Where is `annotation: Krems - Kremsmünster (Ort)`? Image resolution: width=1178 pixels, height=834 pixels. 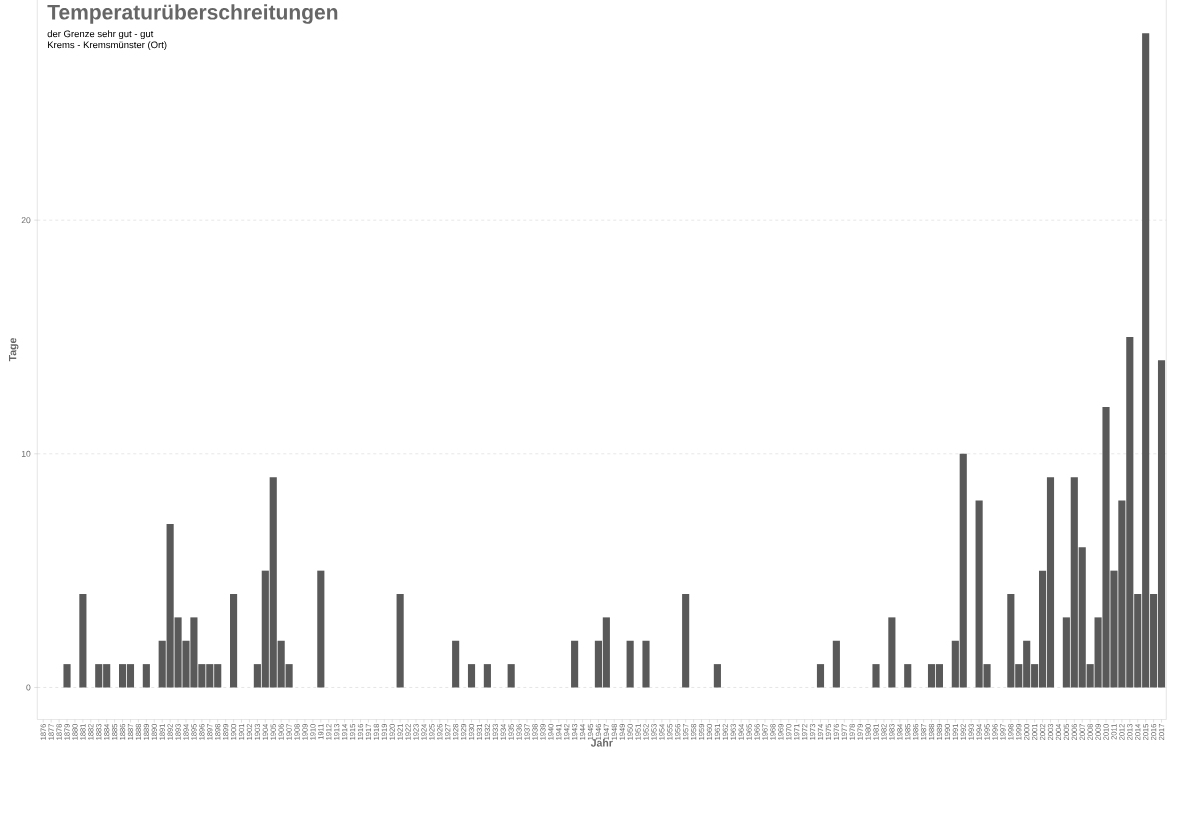
annotation: Krems - Kremsmünster (Ort) is located at coordinates (107, 46).